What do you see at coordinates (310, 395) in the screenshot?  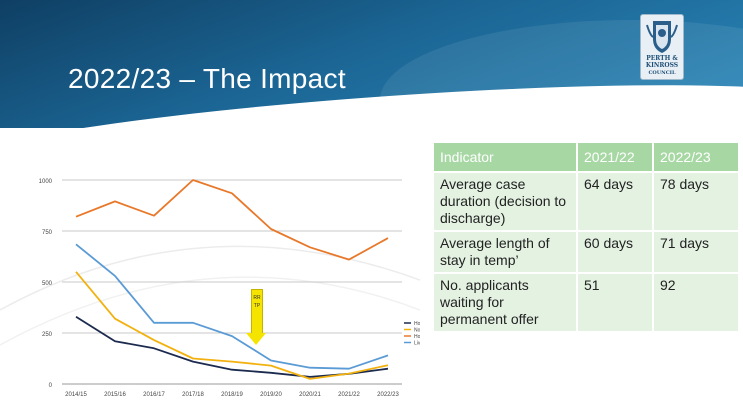 I see `x-tick-label: 2020/21` at bounding box center [310, 395].